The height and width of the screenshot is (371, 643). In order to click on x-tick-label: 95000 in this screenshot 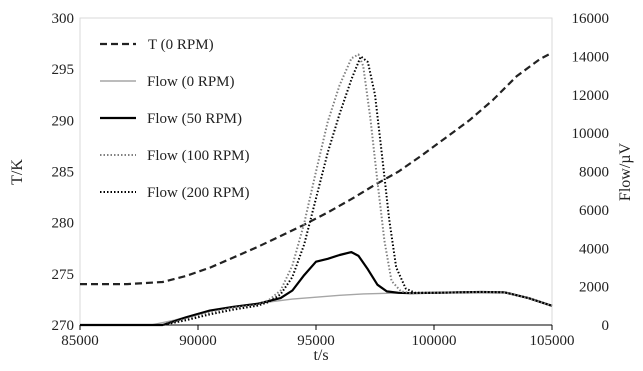, I will do `click(316, 341)`.